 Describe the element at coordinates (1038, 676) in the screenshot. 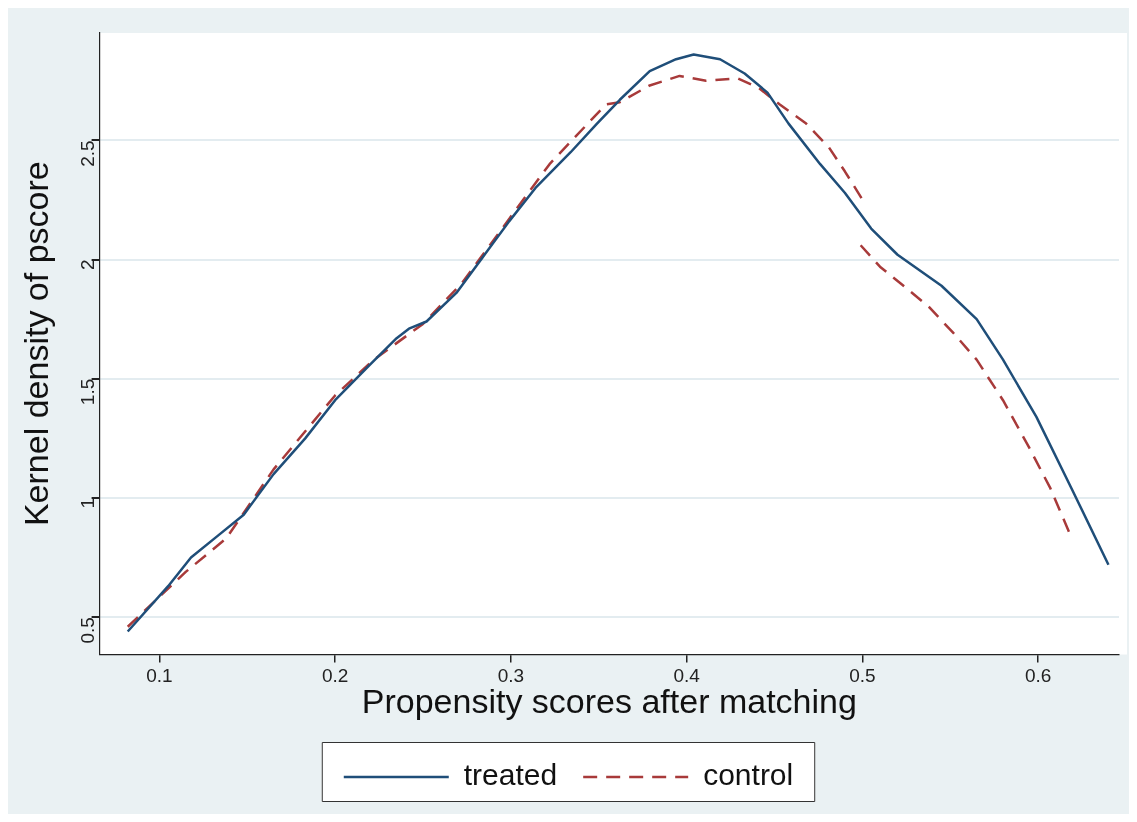

I see `x-tick-label: 0.6` at that location.